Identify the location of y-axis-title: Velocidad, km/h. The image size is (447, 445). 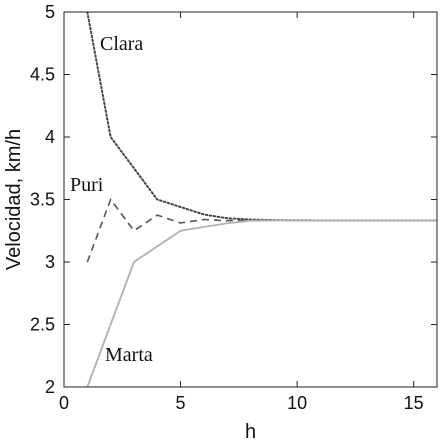
(14, 199).